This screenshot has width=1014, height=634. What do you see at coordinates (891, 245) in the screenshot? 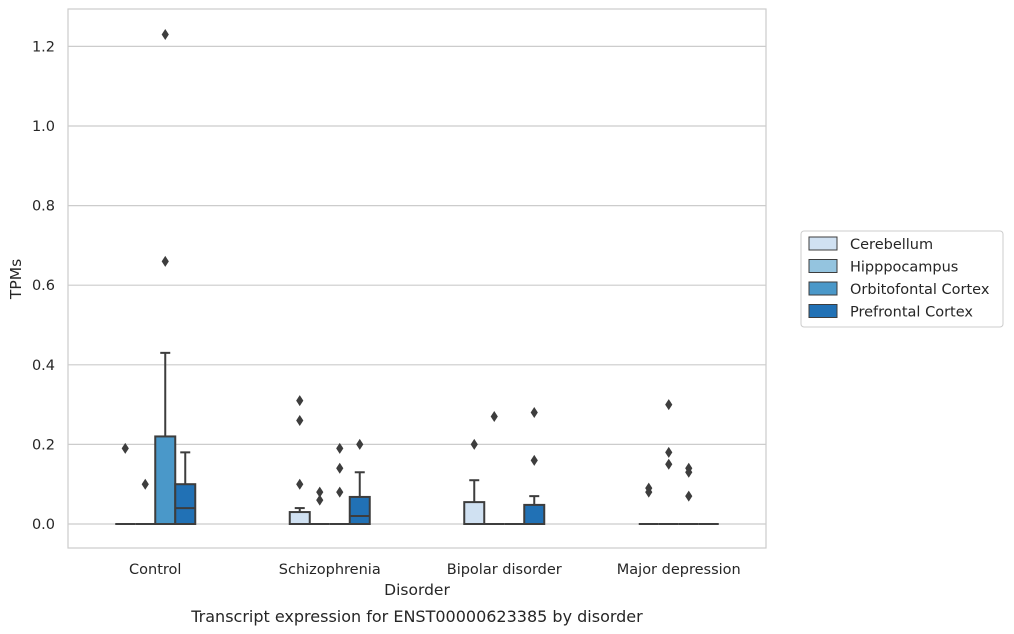
I see `legend-label: Cerebellum` at bounding box center [891, 245].